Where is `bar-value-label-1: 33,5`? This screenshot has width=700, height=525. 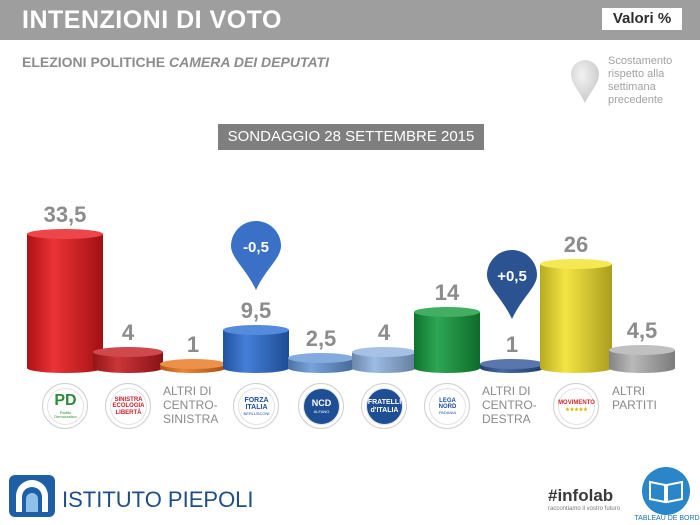
bar-value-label-1: 33,5 is located at coordinates (65, 214).